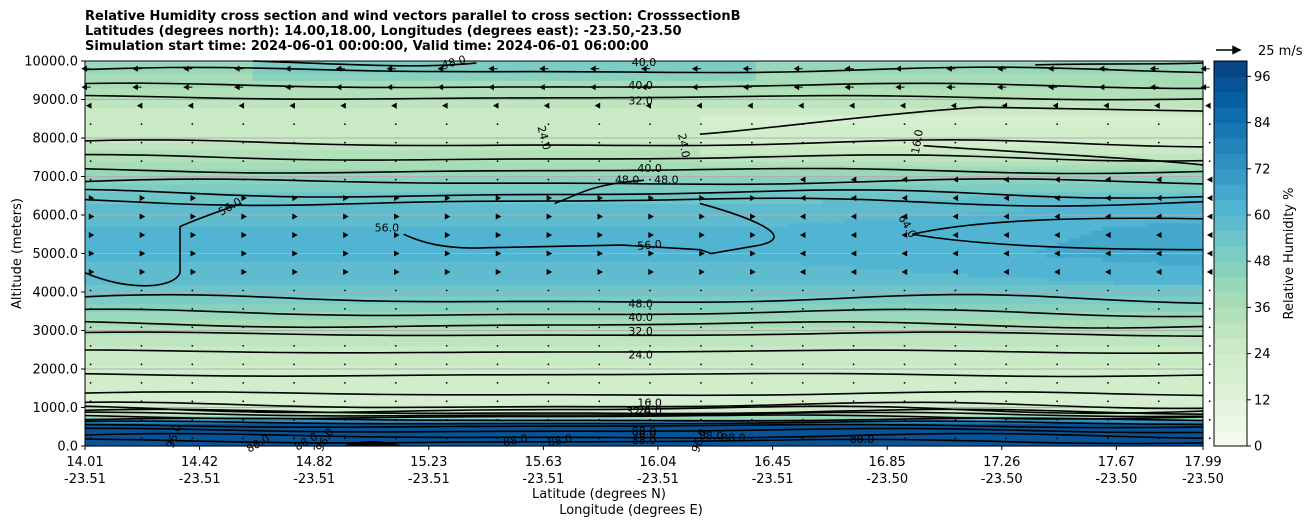 The image size is (1304, 526). What do you see at coordinates (1262, 216) in the screenshot?
I see `colorbar-tick-label: 60` at bounding box center [1262, 216].